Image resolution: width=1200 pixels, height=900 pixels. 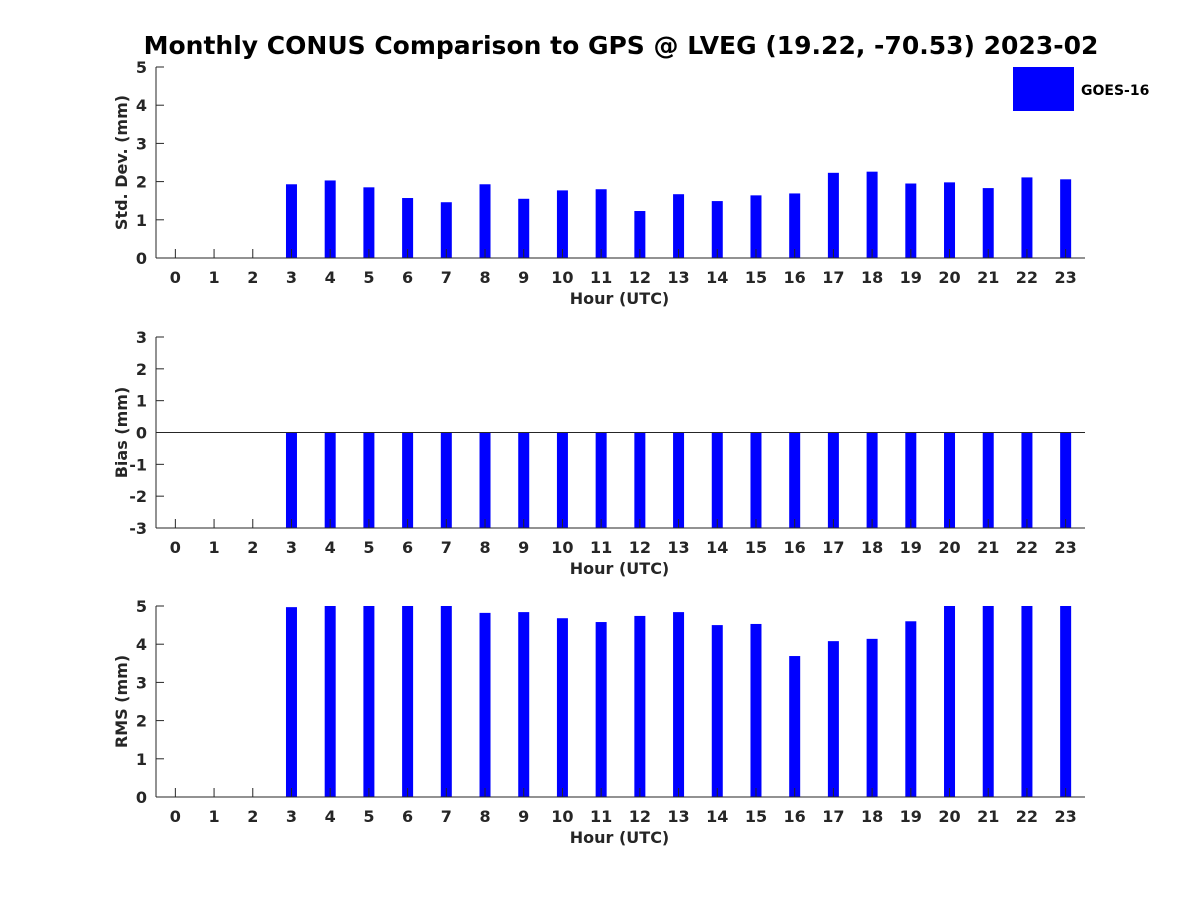 I want to click on y-tick-label: -3, so click(x=138, y=528).